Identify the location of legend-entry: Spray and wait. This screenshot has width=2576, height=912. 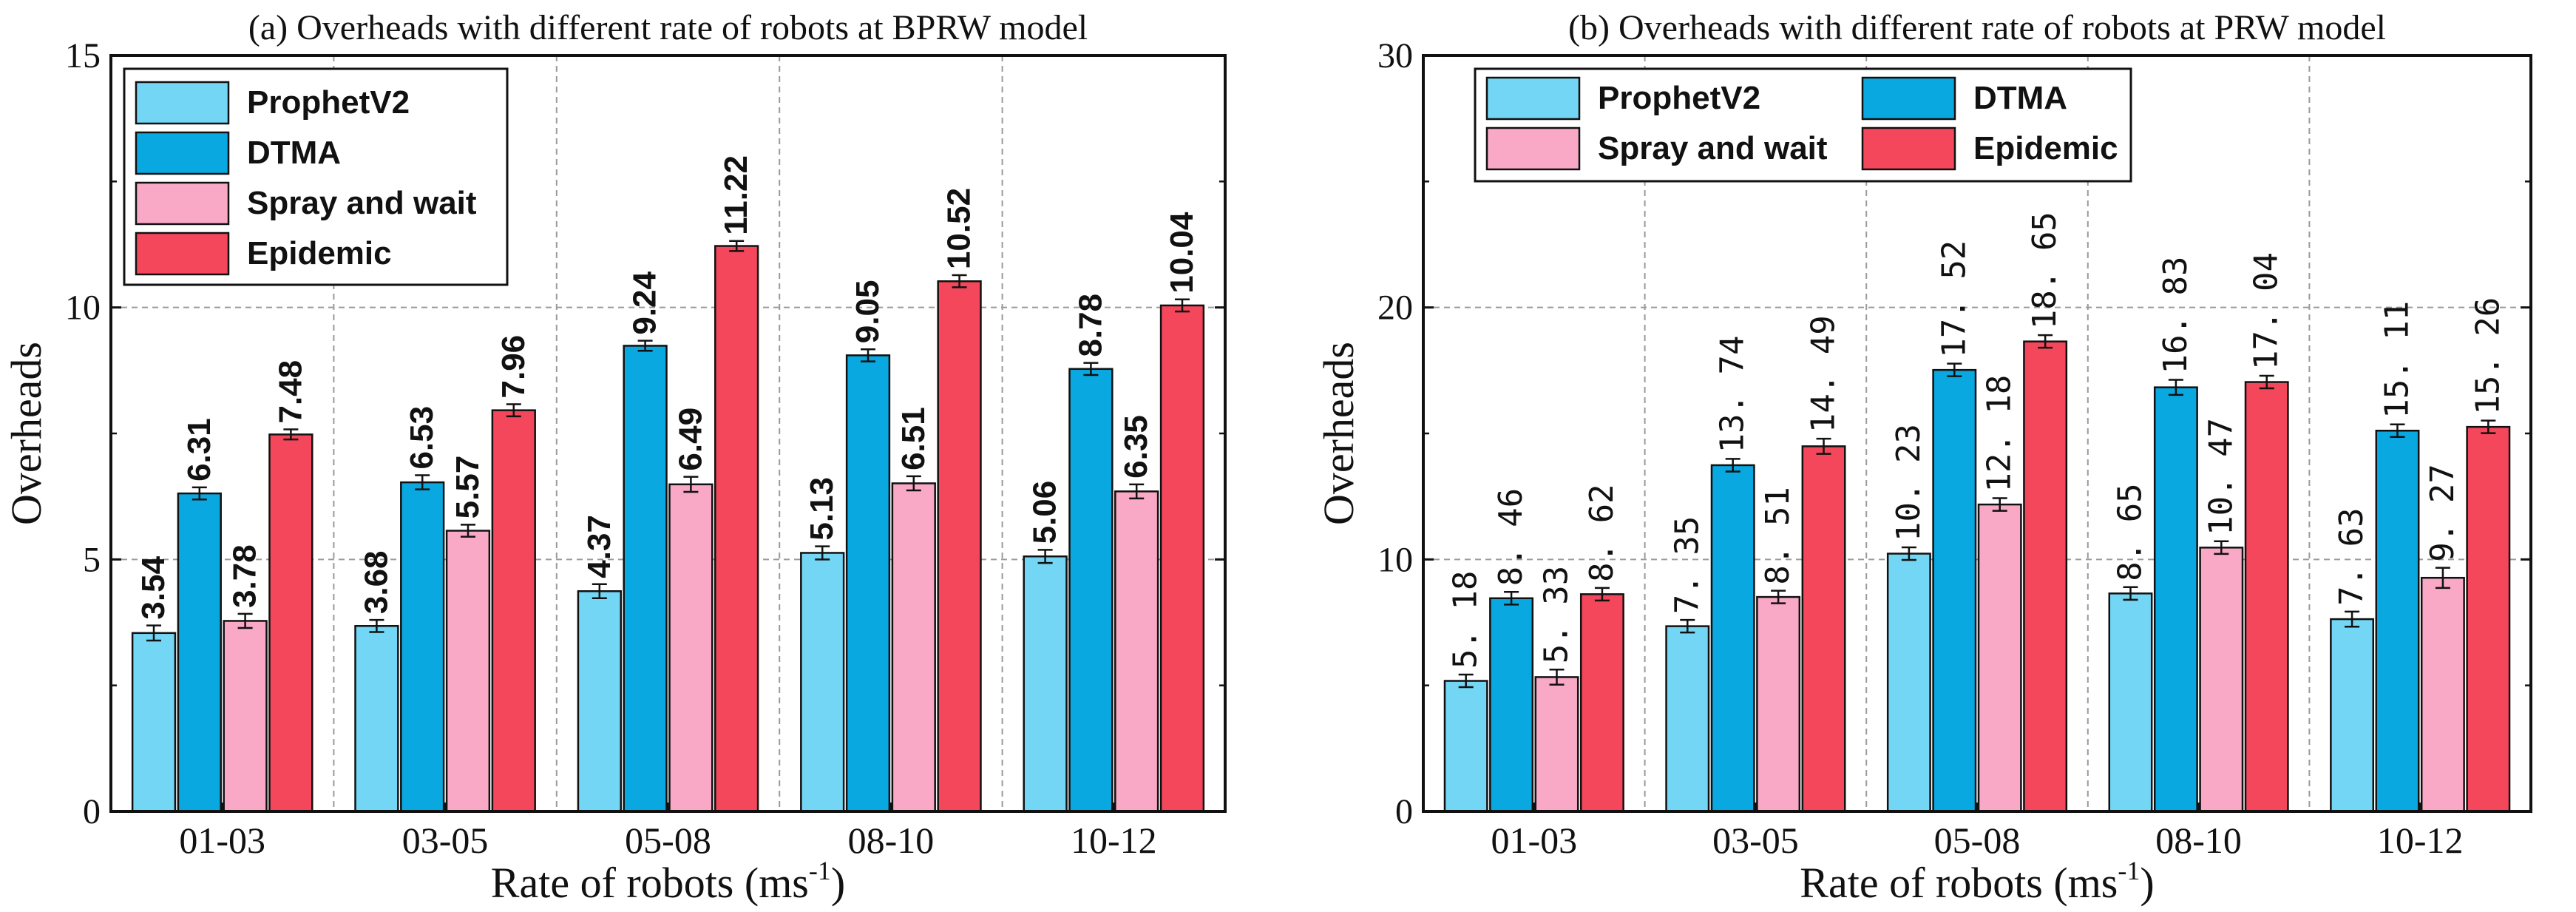
(1656, 148).